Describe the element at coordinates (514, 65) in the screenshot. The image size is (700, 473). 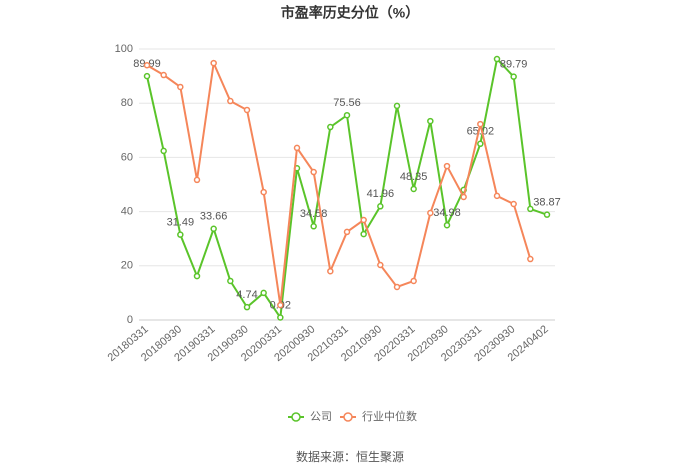
I see `data-label: 89.79` at that location.